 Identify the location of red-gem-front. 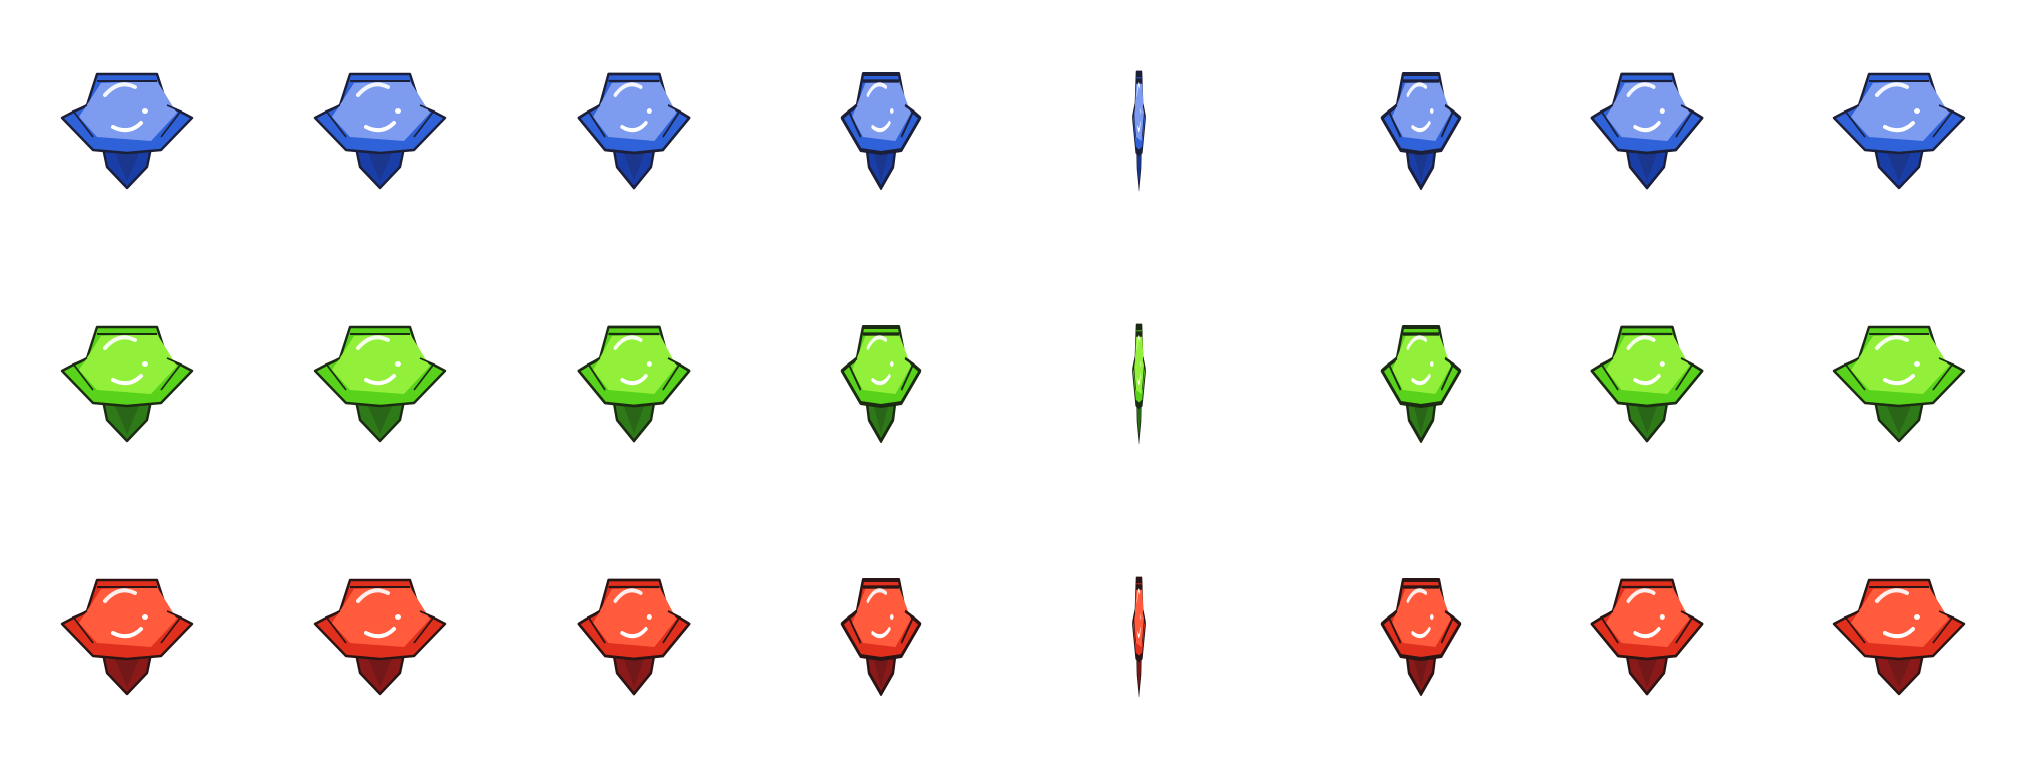
(127, 631).